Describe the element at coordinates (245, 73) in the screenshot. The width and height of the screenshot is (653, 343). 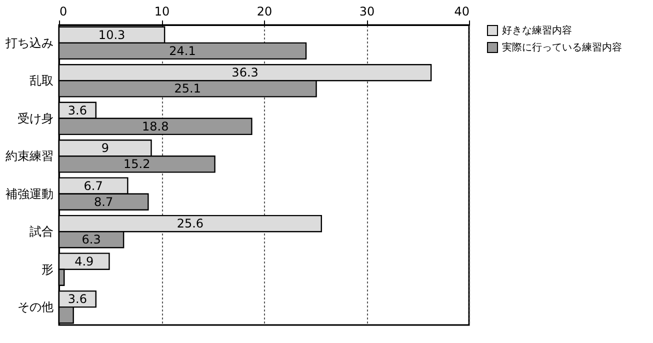
I see `data-label: 36.3` at that location.